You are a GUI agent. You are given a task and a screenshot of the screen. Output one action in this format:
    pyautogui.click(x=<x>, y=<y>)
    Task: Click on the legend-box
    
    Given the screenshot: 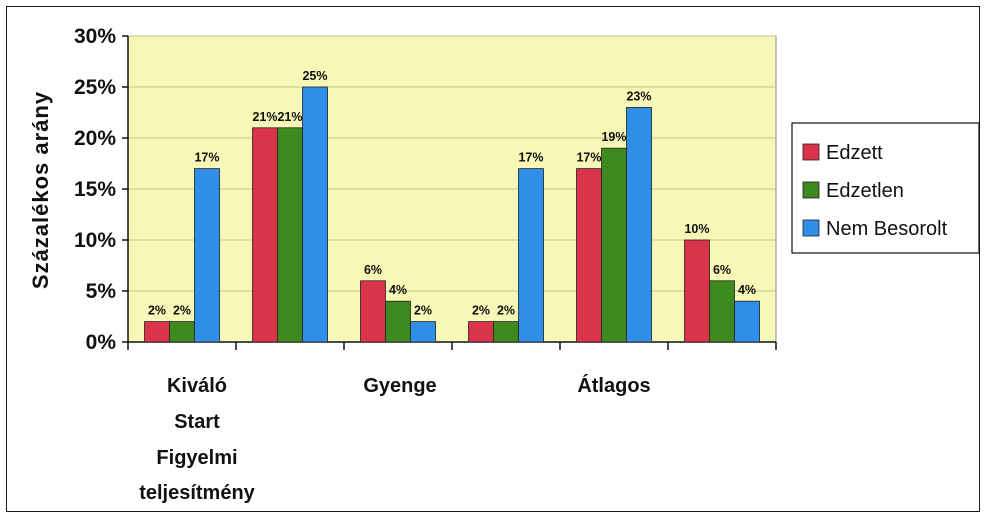 What is the action you would take?
    pyautogui.click(x=885, y=188)
    